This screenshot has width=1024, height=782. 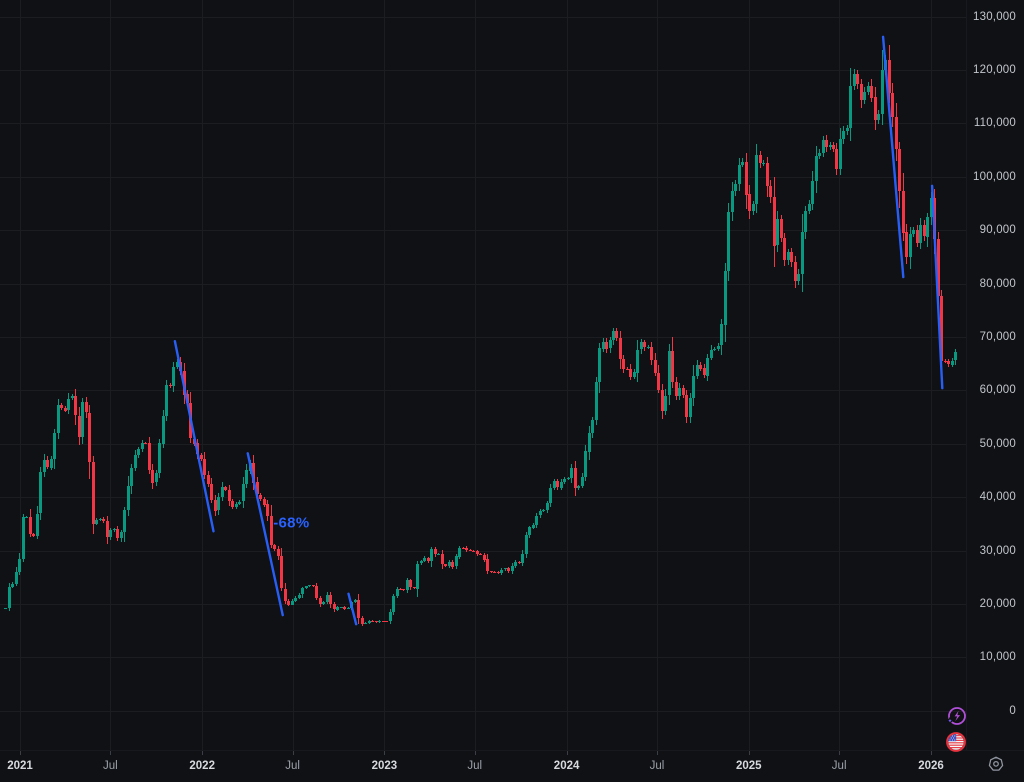 I want to click on price-tick-label: 120,000, so click(x=994, y=69).